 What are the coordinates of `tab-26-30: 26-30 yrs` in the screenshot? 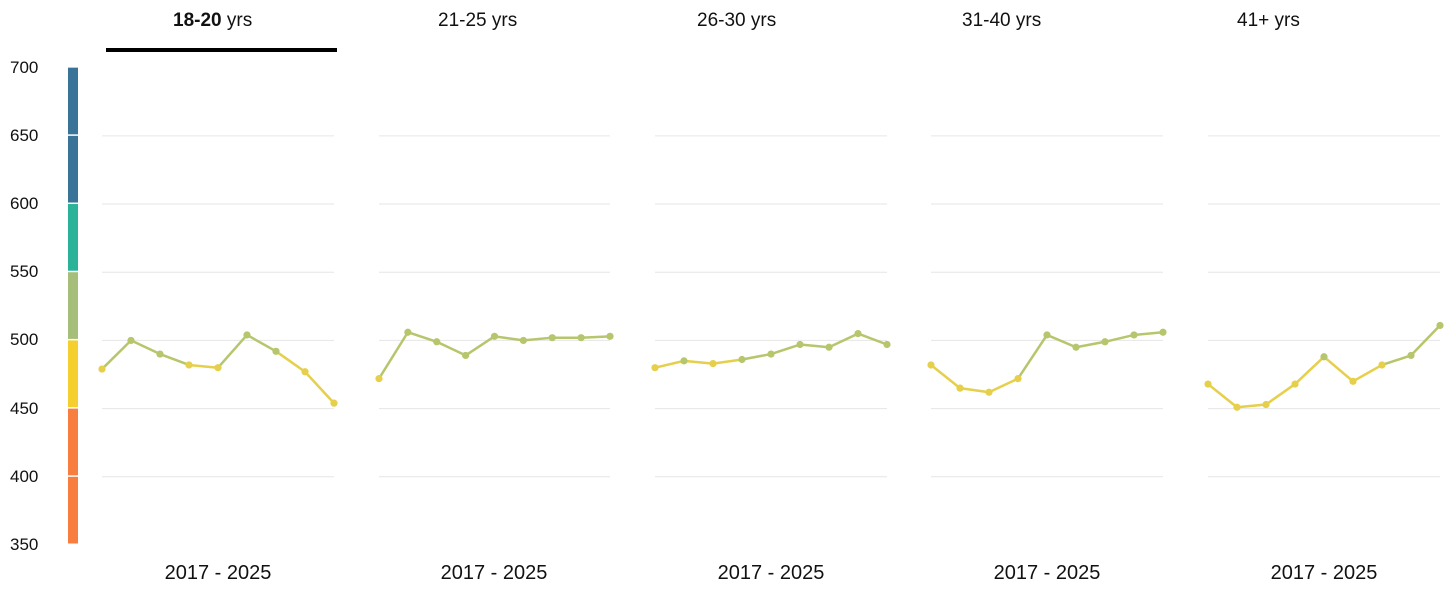 It's located at (736, 21).